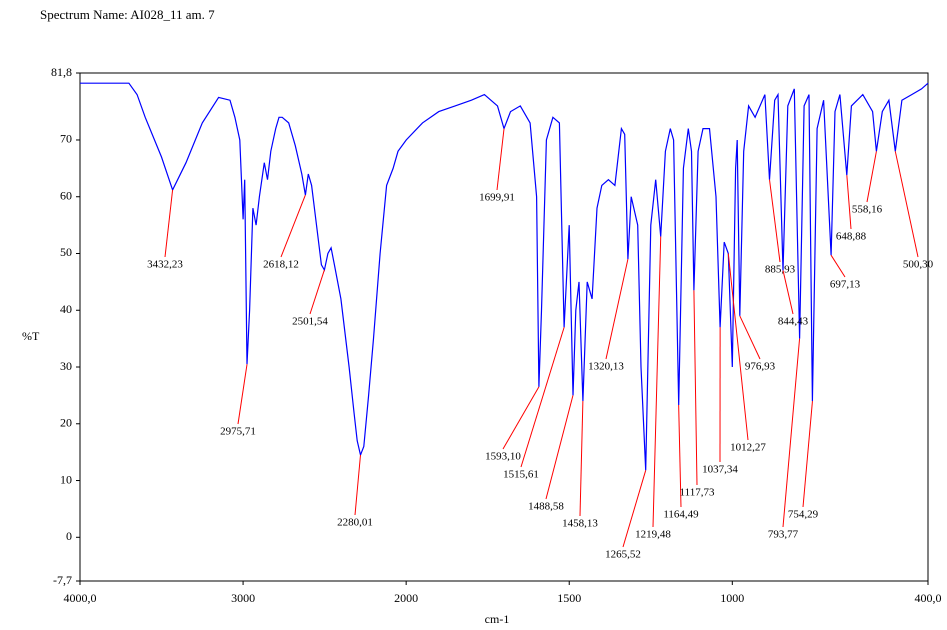  Describe the element at coordinates (127, 14) in the screenshot. I see `chart-title: Spectrum Name: AI028_11 am. 7` at that location.